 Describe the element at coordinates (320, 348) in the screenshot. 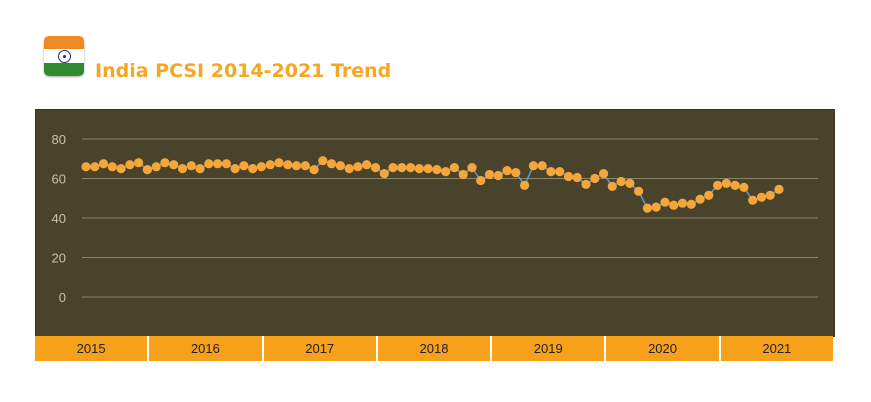

I see `year-label: 2017` at that location.